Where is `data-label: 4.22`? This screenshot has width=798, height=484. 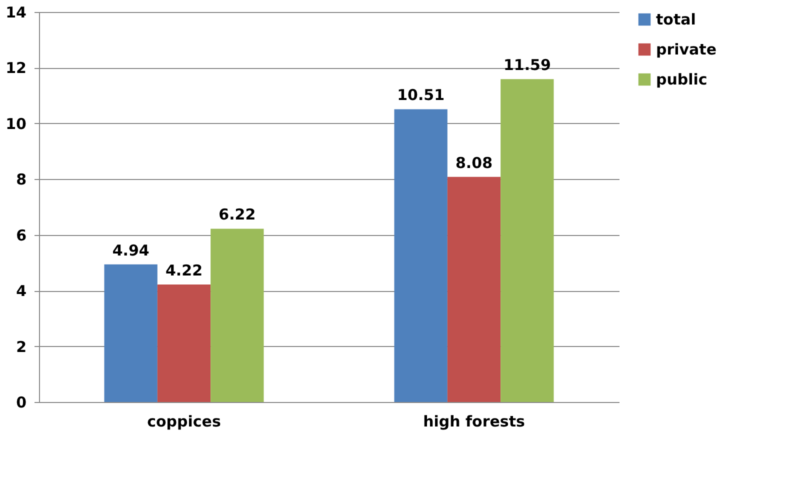 data-label: 4.22 is located at coordinates (184, 270).